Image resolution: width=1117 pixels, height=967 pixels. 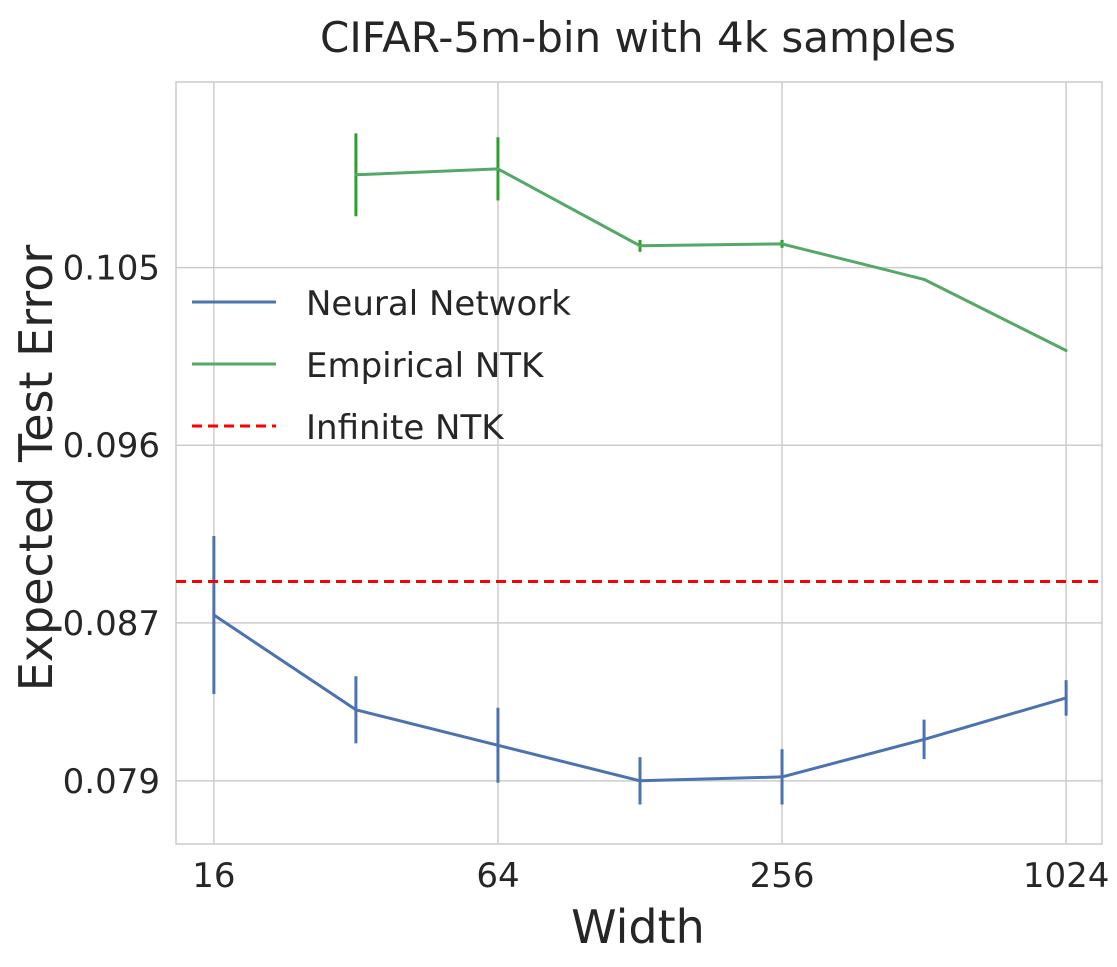 What do you see at coordinates (111, 782) in the screenshot?
I see `y-tick-label: 0.079` at bounding box center [111, 782].